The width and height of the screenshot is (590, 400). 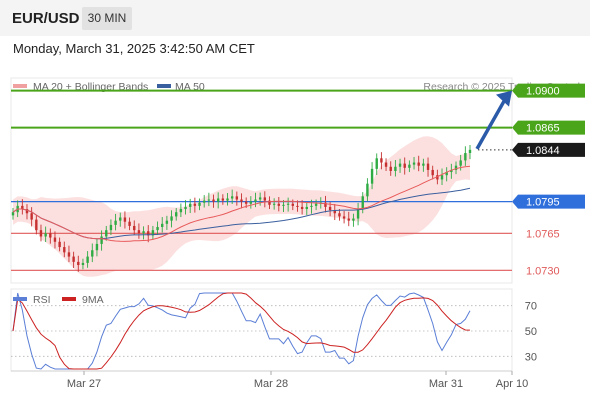 I want to click on level-tag-1.0865, so click(x=548, y=127).